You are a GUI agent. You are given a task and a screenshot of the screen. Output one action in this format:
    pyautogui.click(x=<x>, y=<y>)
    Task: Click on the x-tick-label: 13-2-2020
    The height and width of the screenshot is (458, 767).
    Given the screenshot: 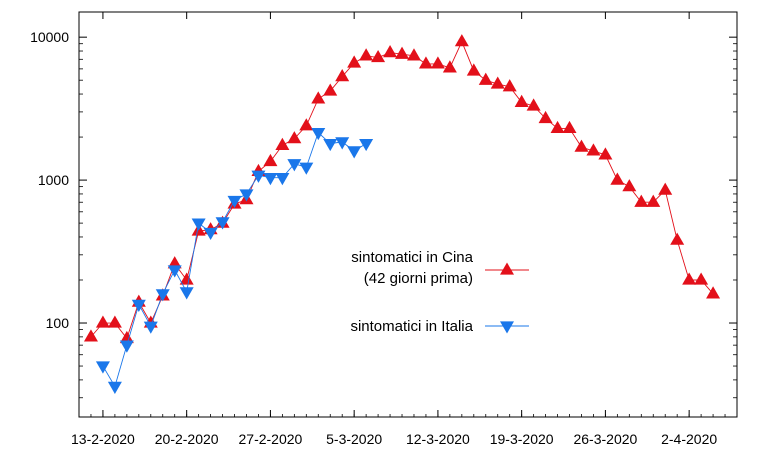 What is the action you would take?
    pyautogui.click(x=103, y=439)
    